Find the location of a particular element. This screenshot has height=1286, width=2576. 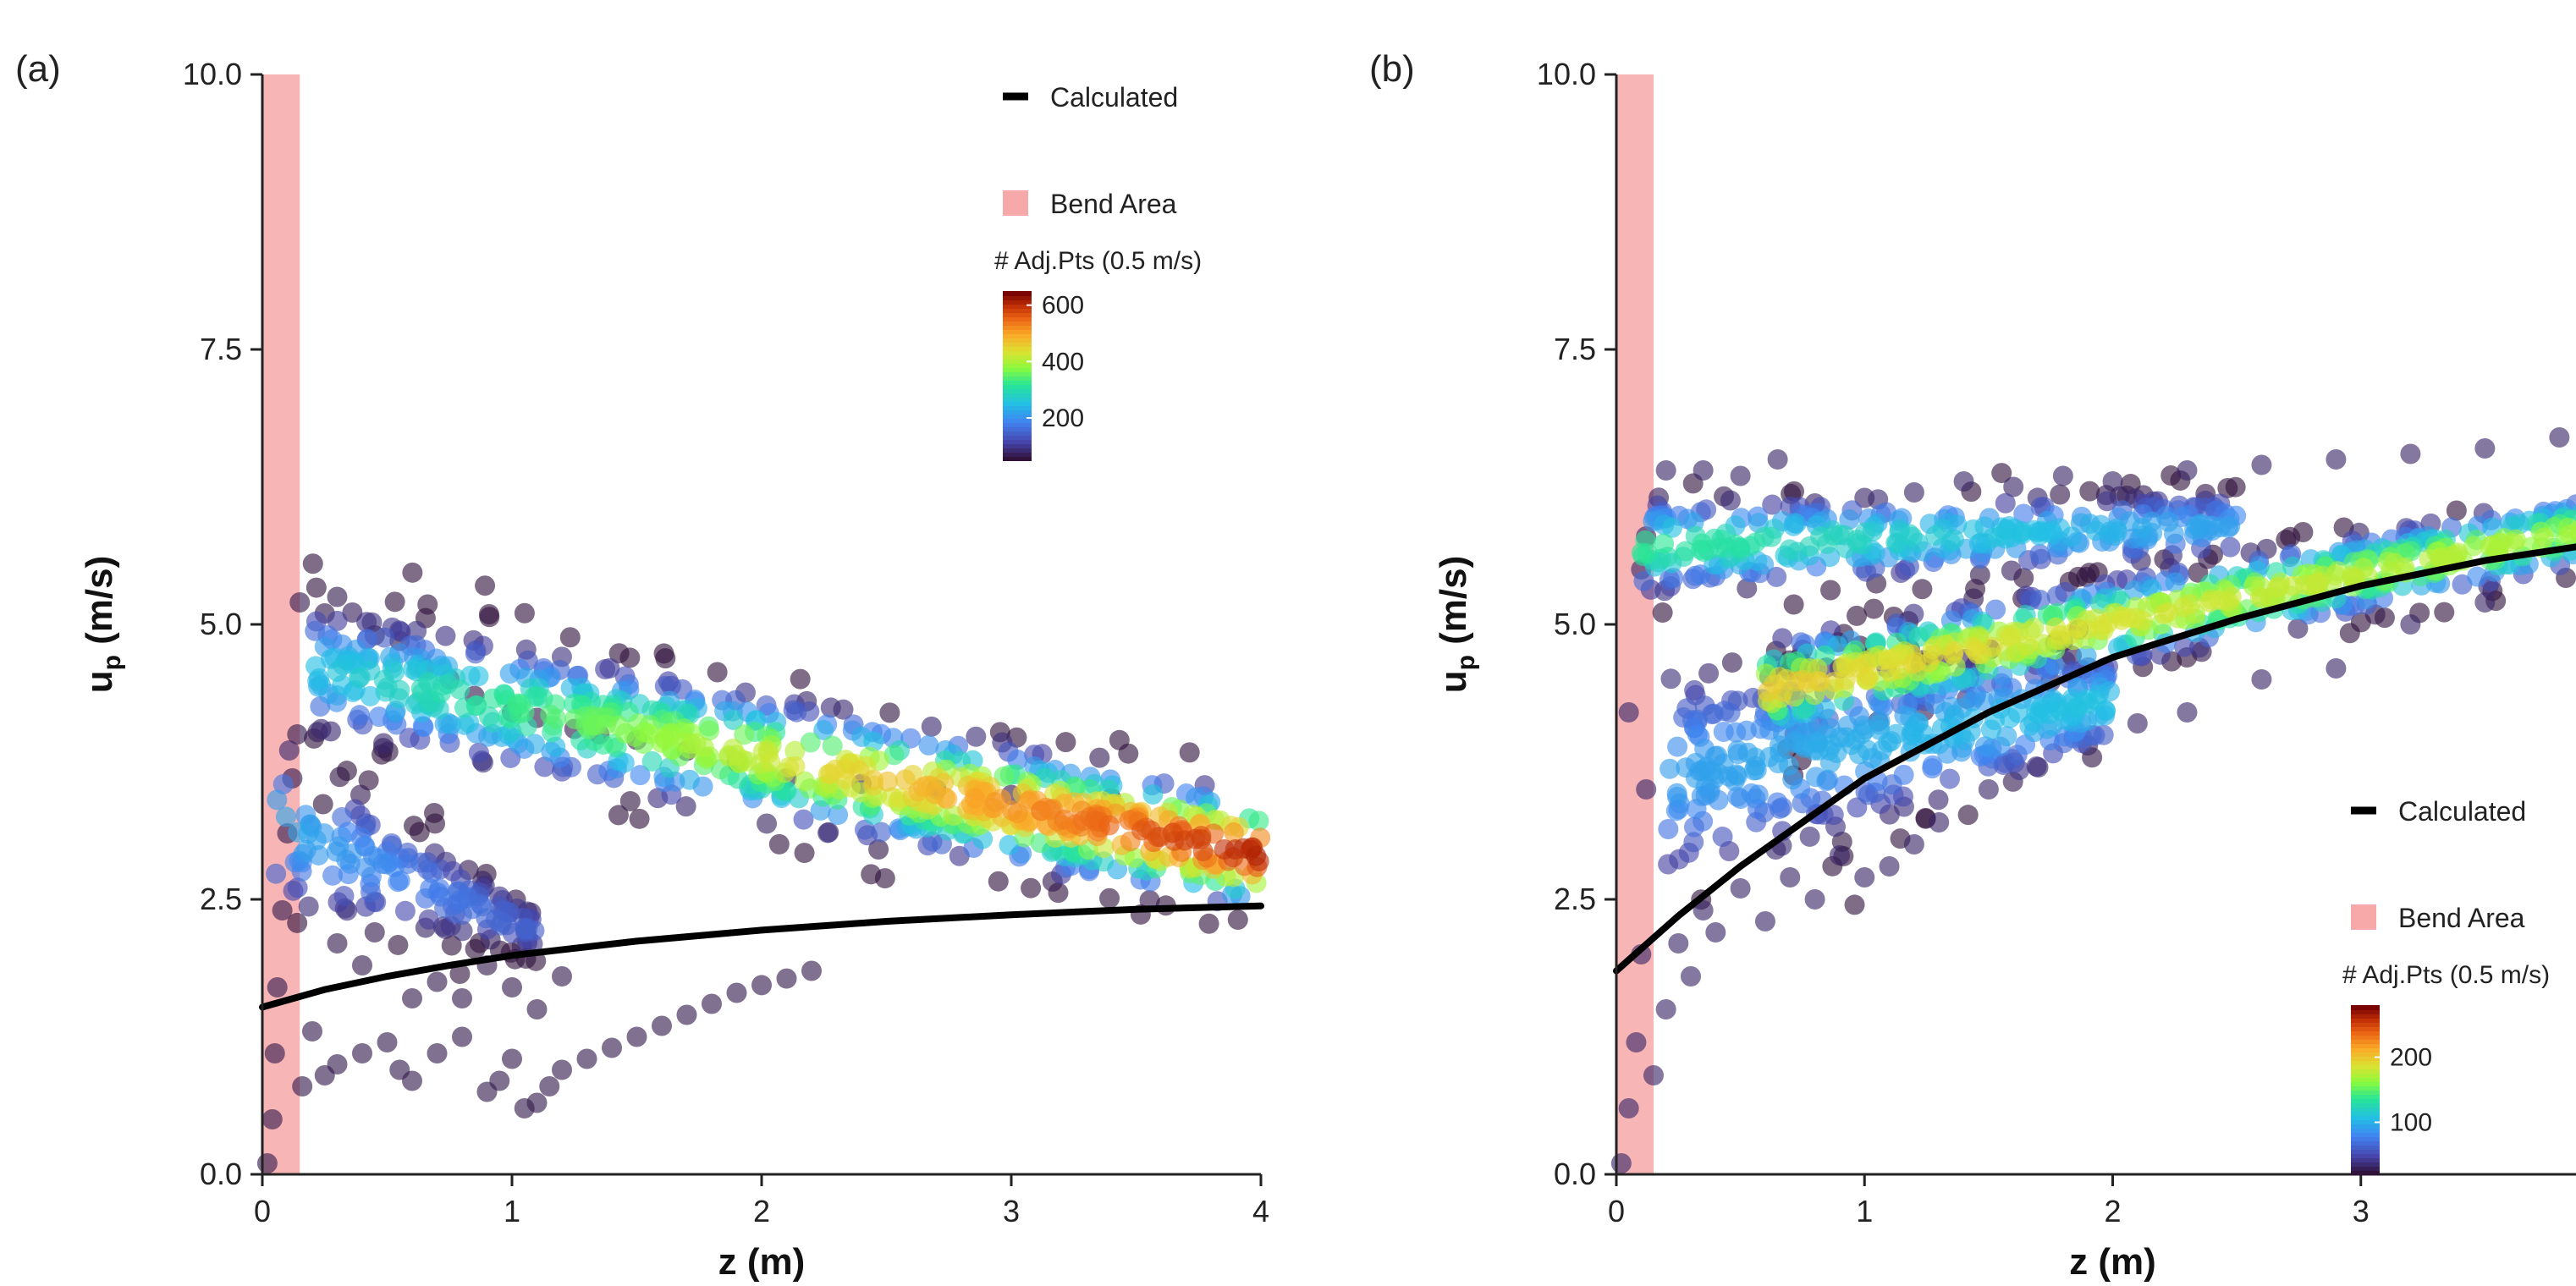

y-axis-title: up (m/s) is located at coordinates (102, 625).